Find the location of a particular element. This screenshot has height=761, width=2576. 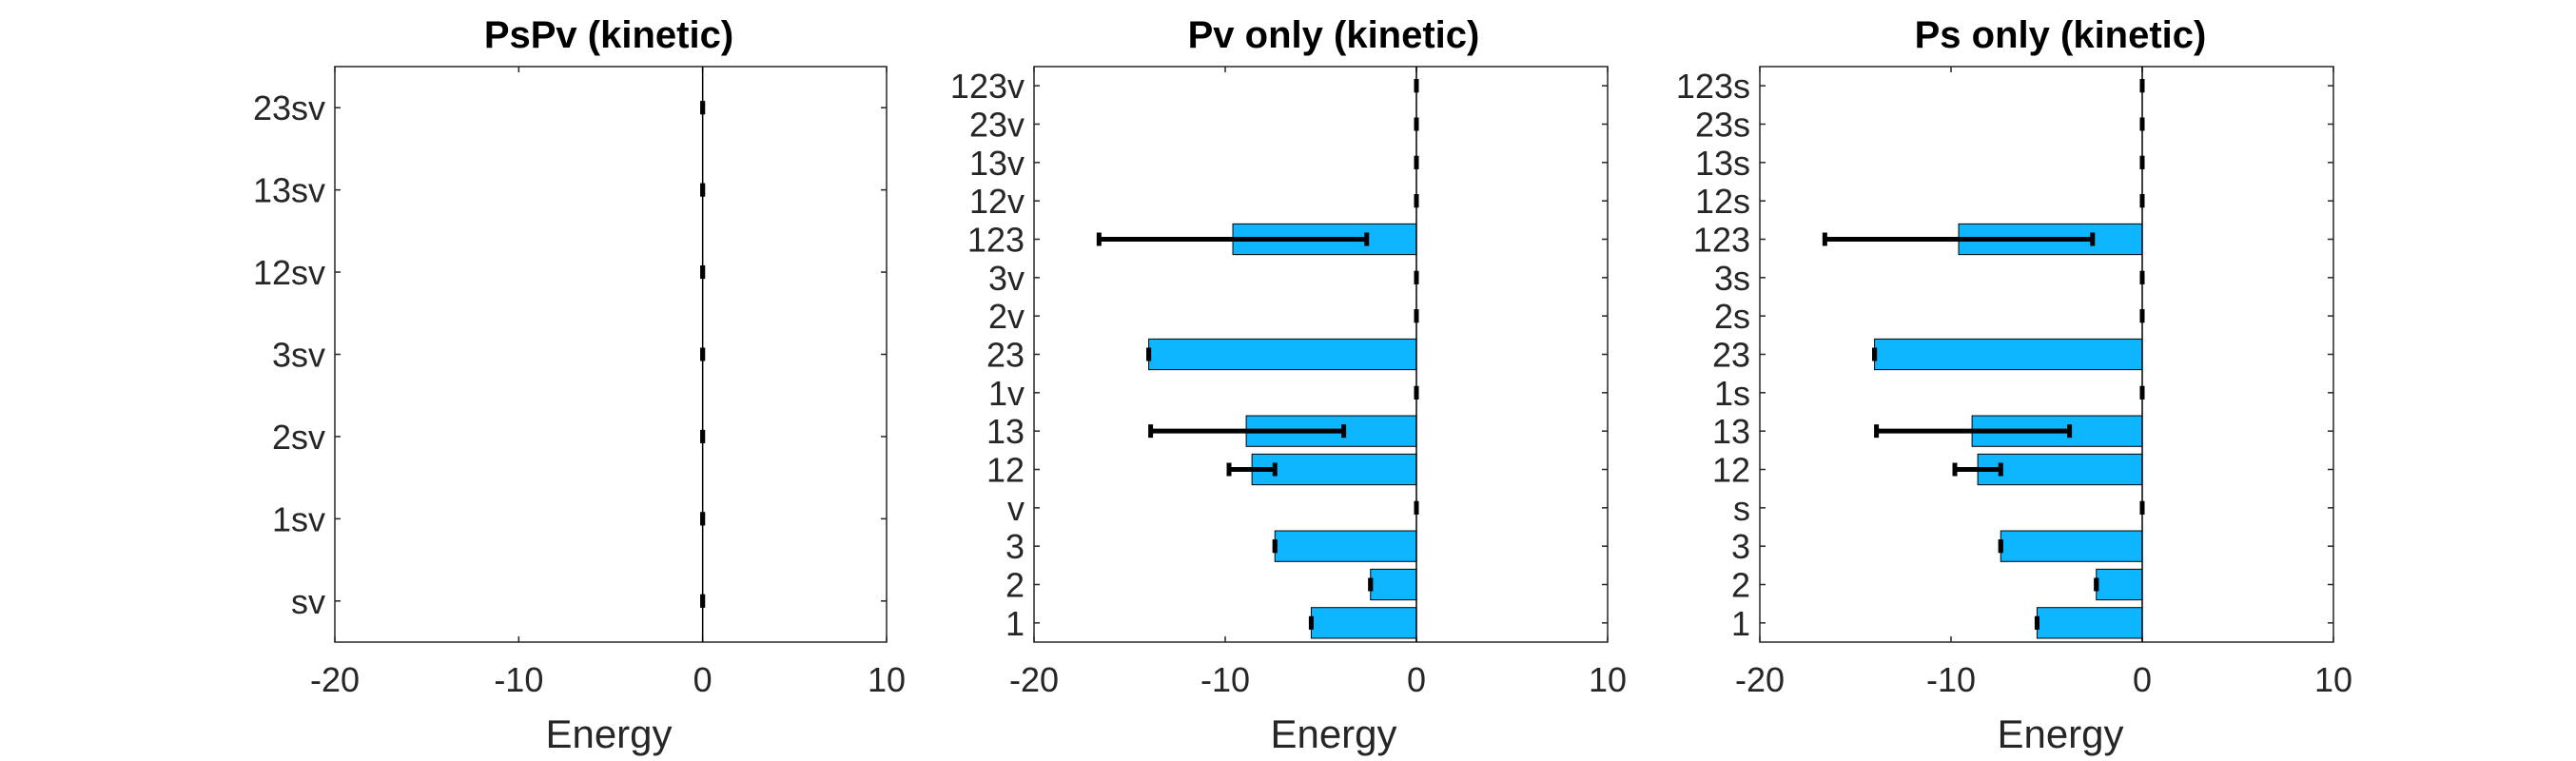

y-tick-label: 12v is located at coordinates (997, 201).